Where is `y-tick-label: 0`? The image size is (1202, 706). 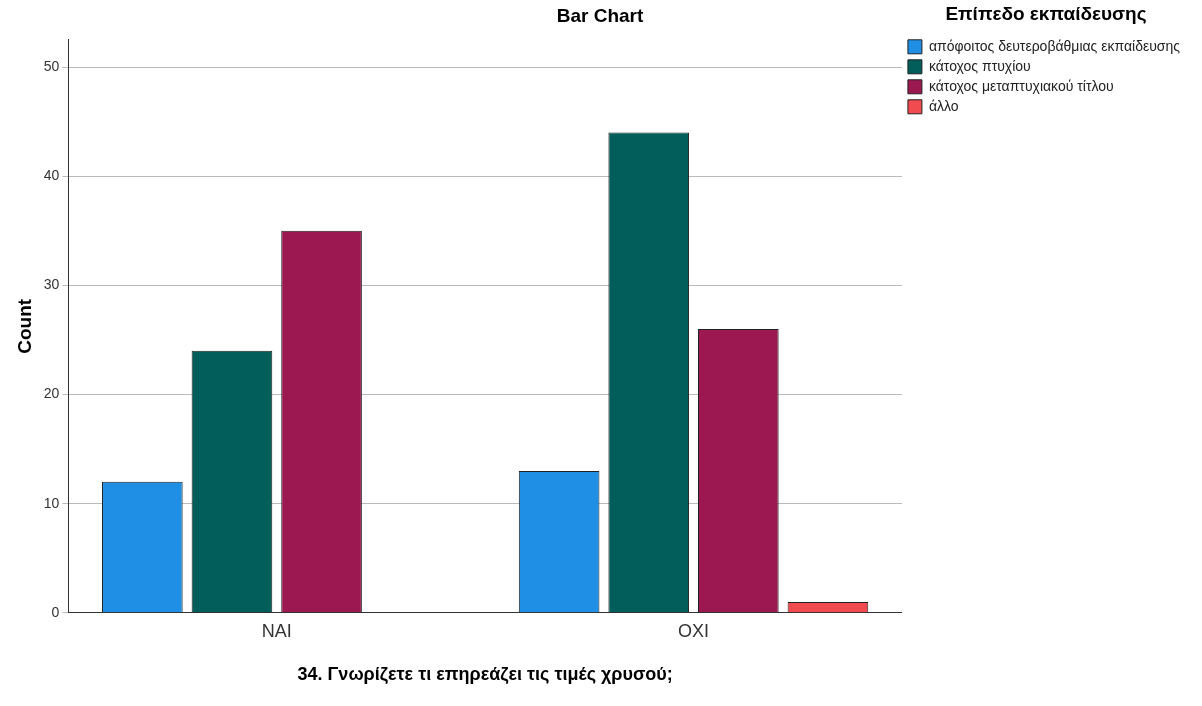
y-tick-label: 0 is located at coordinates (55, 611).